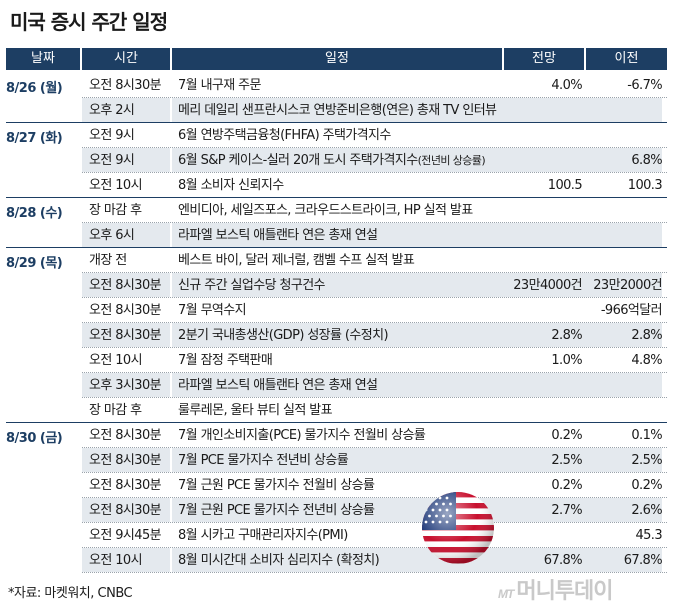 The height and width of the screenshot is (613, 680). I want to click on event-cell: 신규 주간 실업수당 청구건수, so click(382, 285).